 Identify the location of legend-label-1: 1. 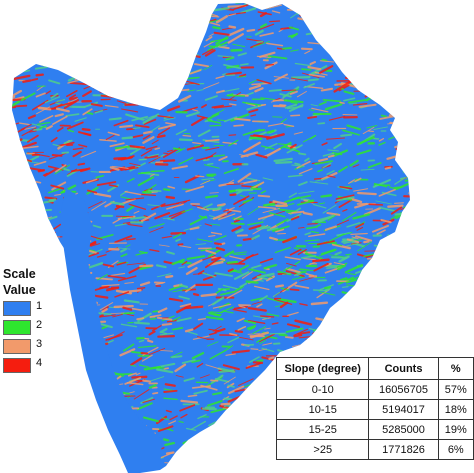
(39, 306).